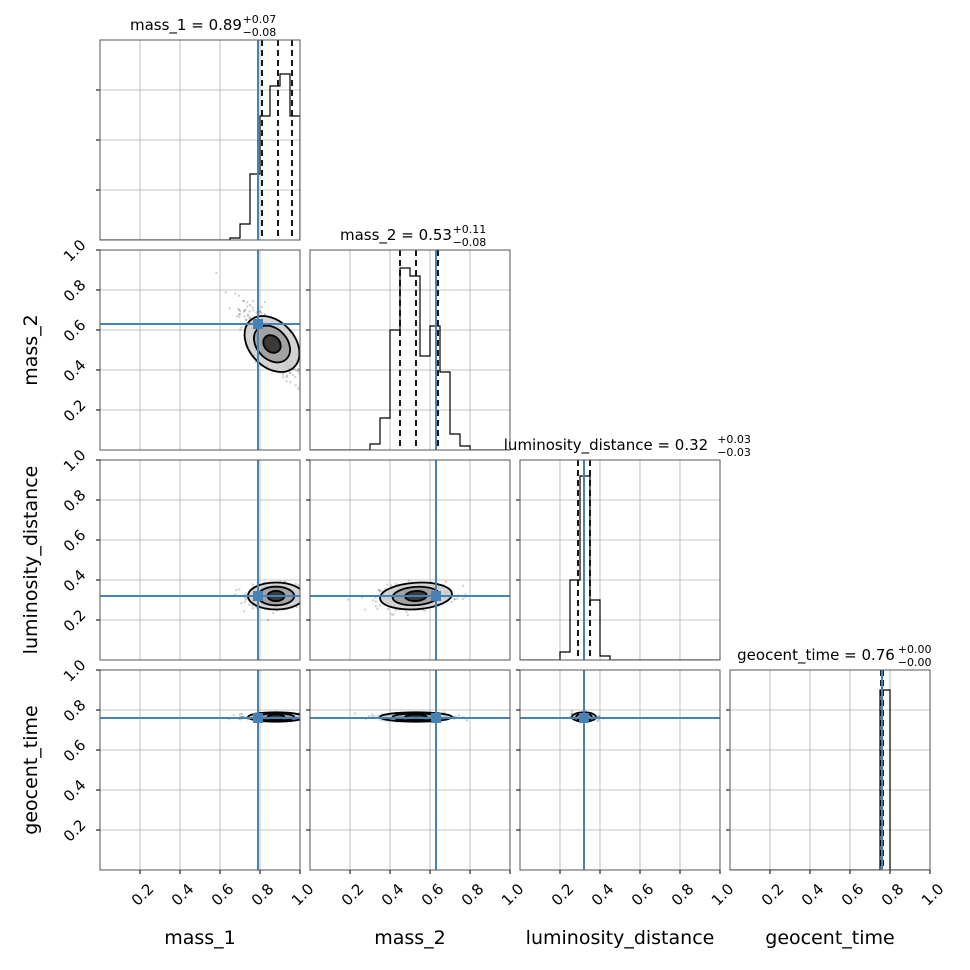 This screenshot has width=970, height=970. Describe the element at coordinates (410, 938) in the screenshot. I see `xaxis-label-mass_2: mass_2` at that location.